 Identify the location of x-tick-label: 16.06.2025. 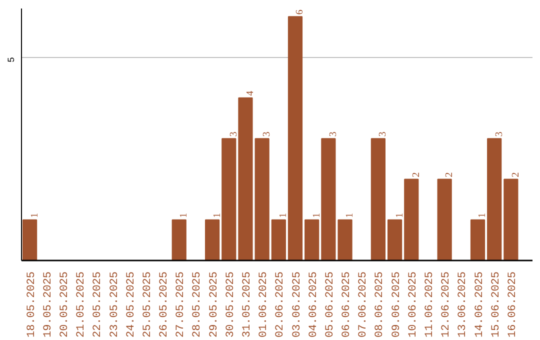
(512, 304).